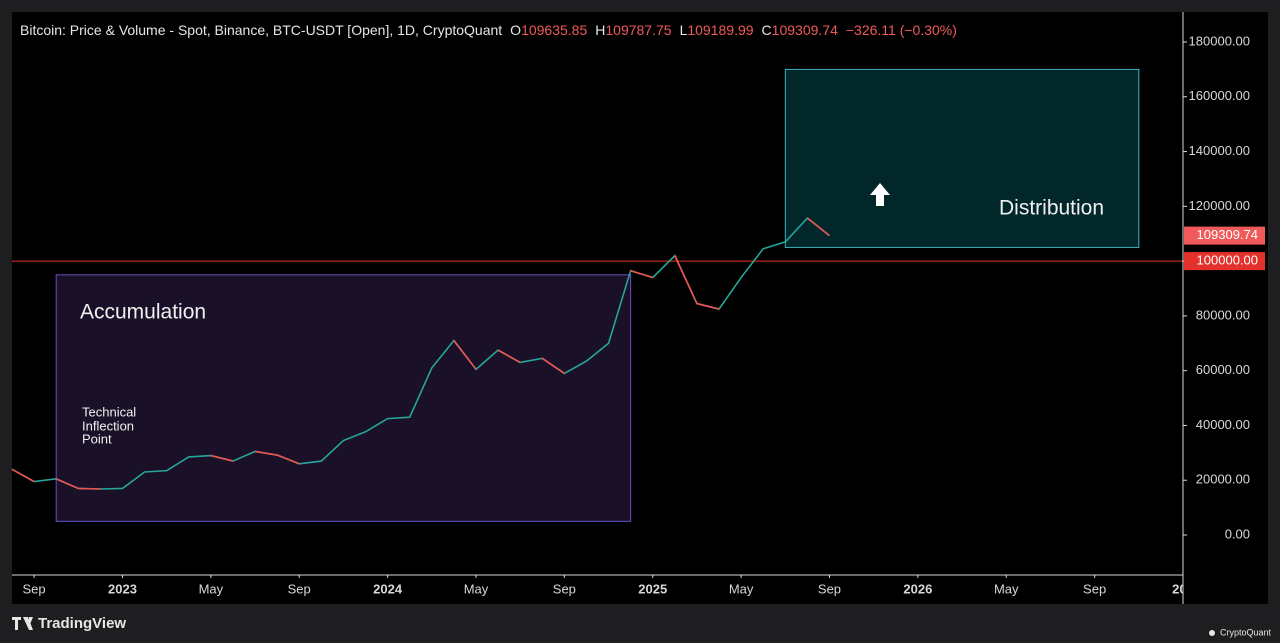 The height and width of the screenshot is (643, 1280). What do you see at coordinates (962, 158) in the screenshot?
I see `zone` at bounding box center [962, 158].